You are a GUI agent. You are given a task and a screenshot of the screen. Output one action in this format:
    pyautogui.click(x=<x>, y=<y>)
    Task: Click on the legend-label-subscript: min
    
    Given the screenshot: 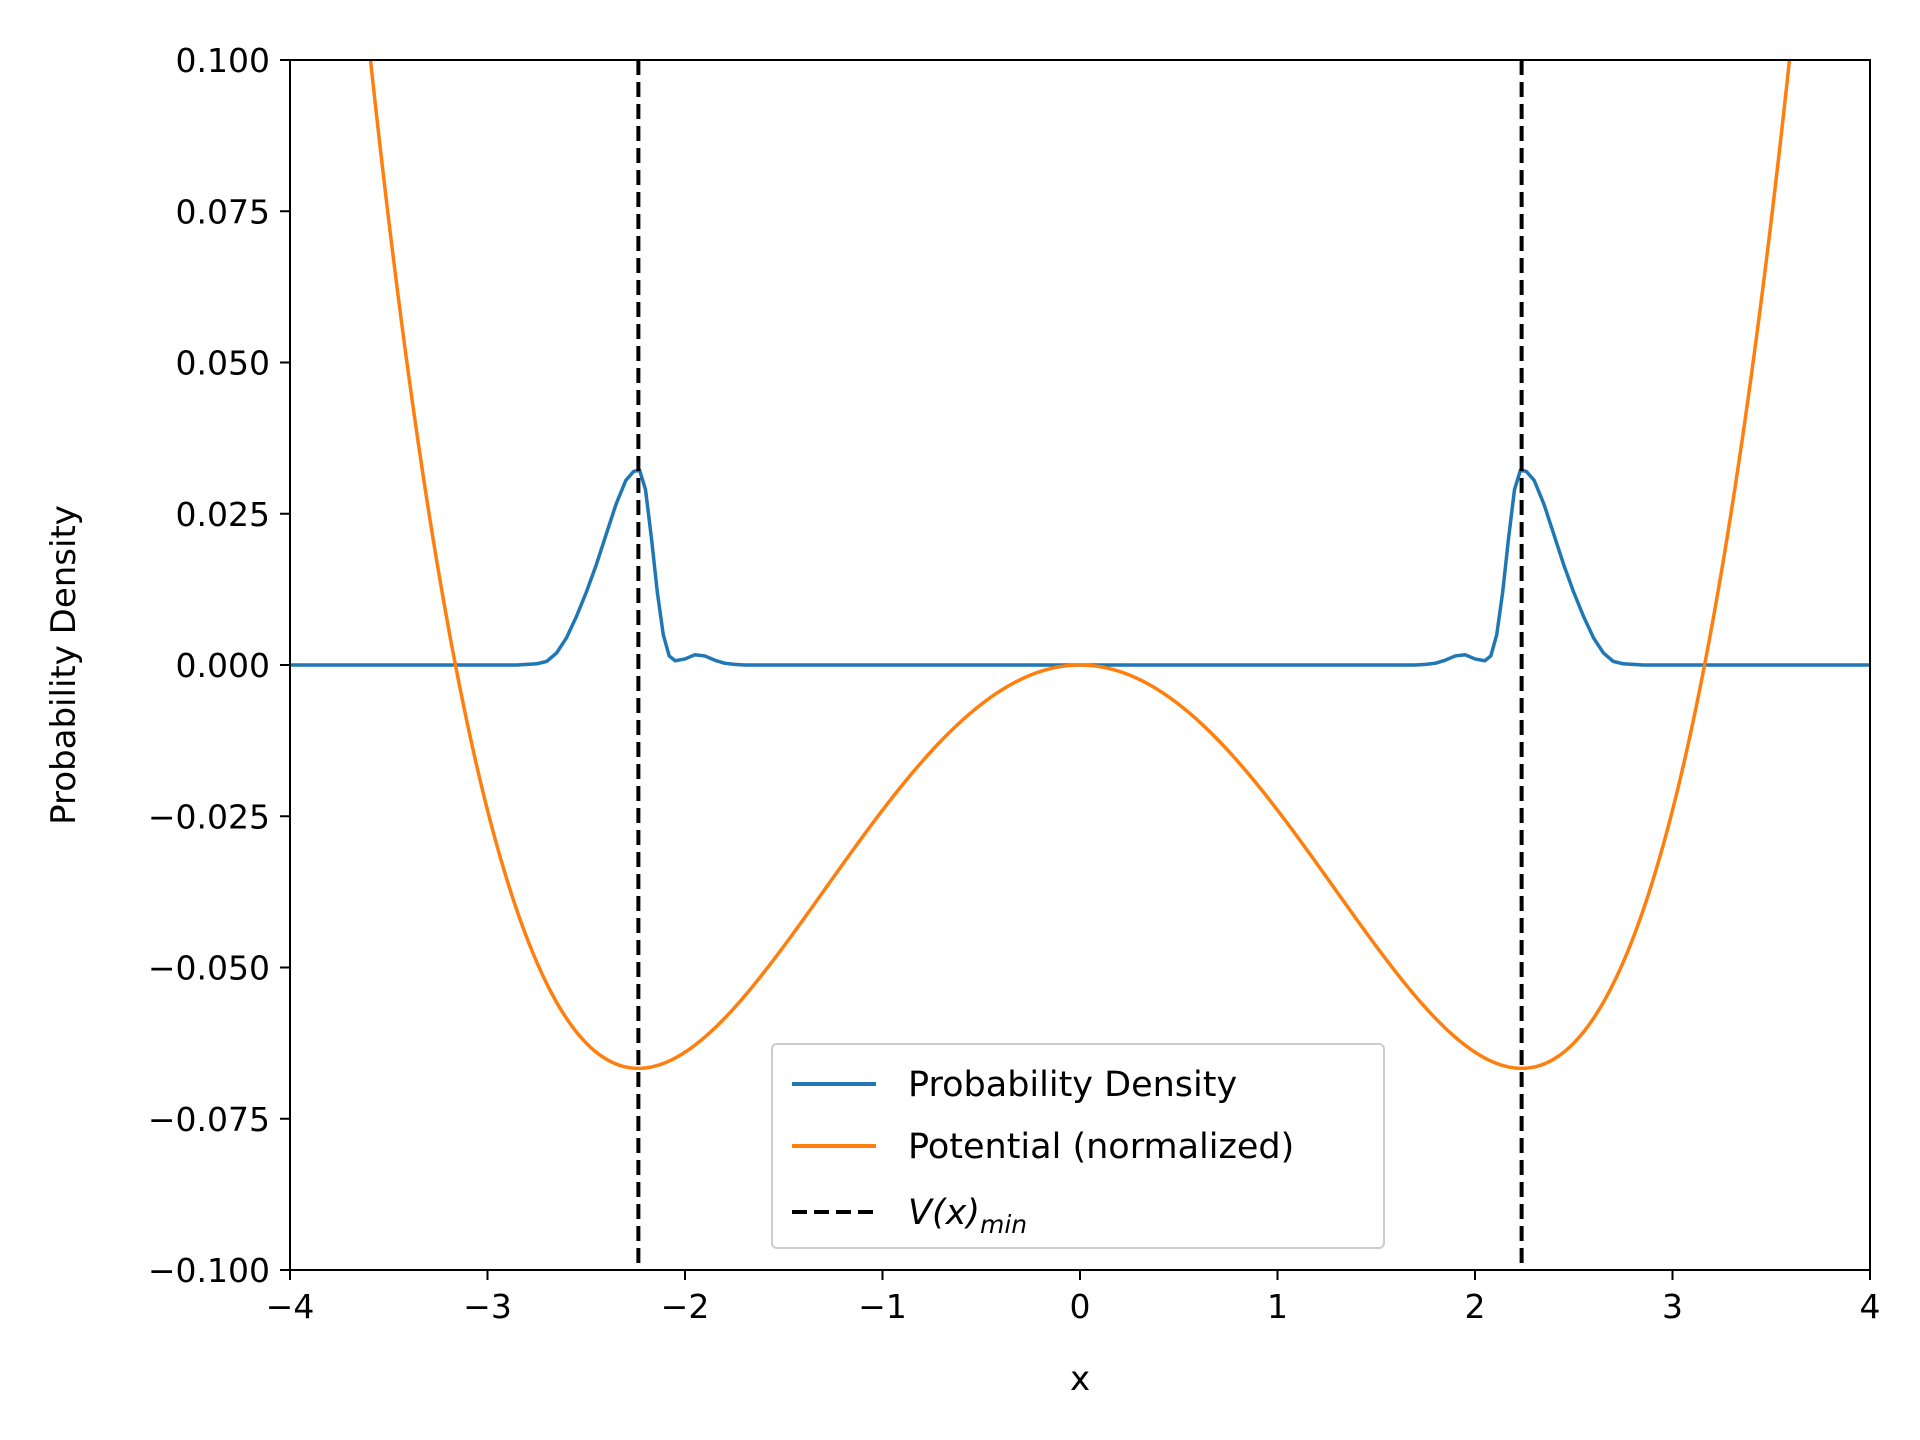 What is the action you would take?
    pyautogui.click(x=1003, y=1224)
    